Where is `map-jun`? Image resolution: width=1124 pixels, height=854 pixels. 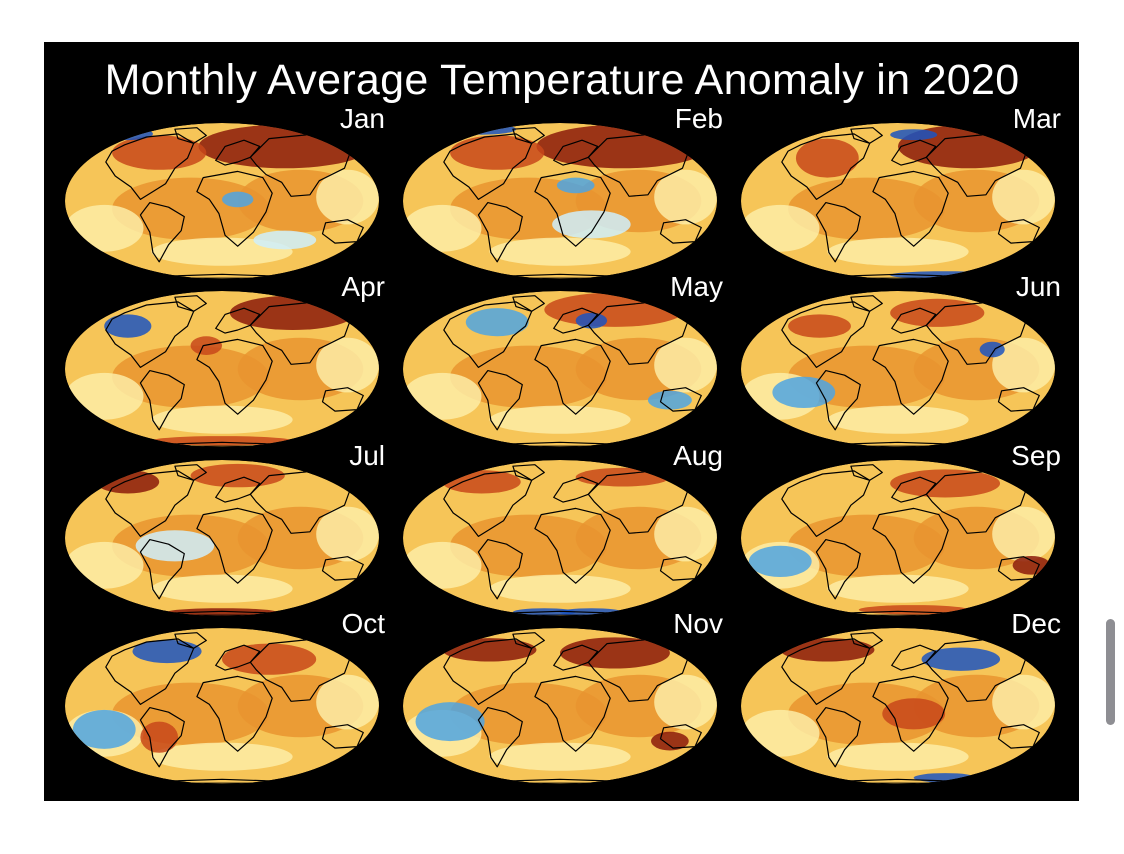 map-jun is located at coordinates (898, 369).